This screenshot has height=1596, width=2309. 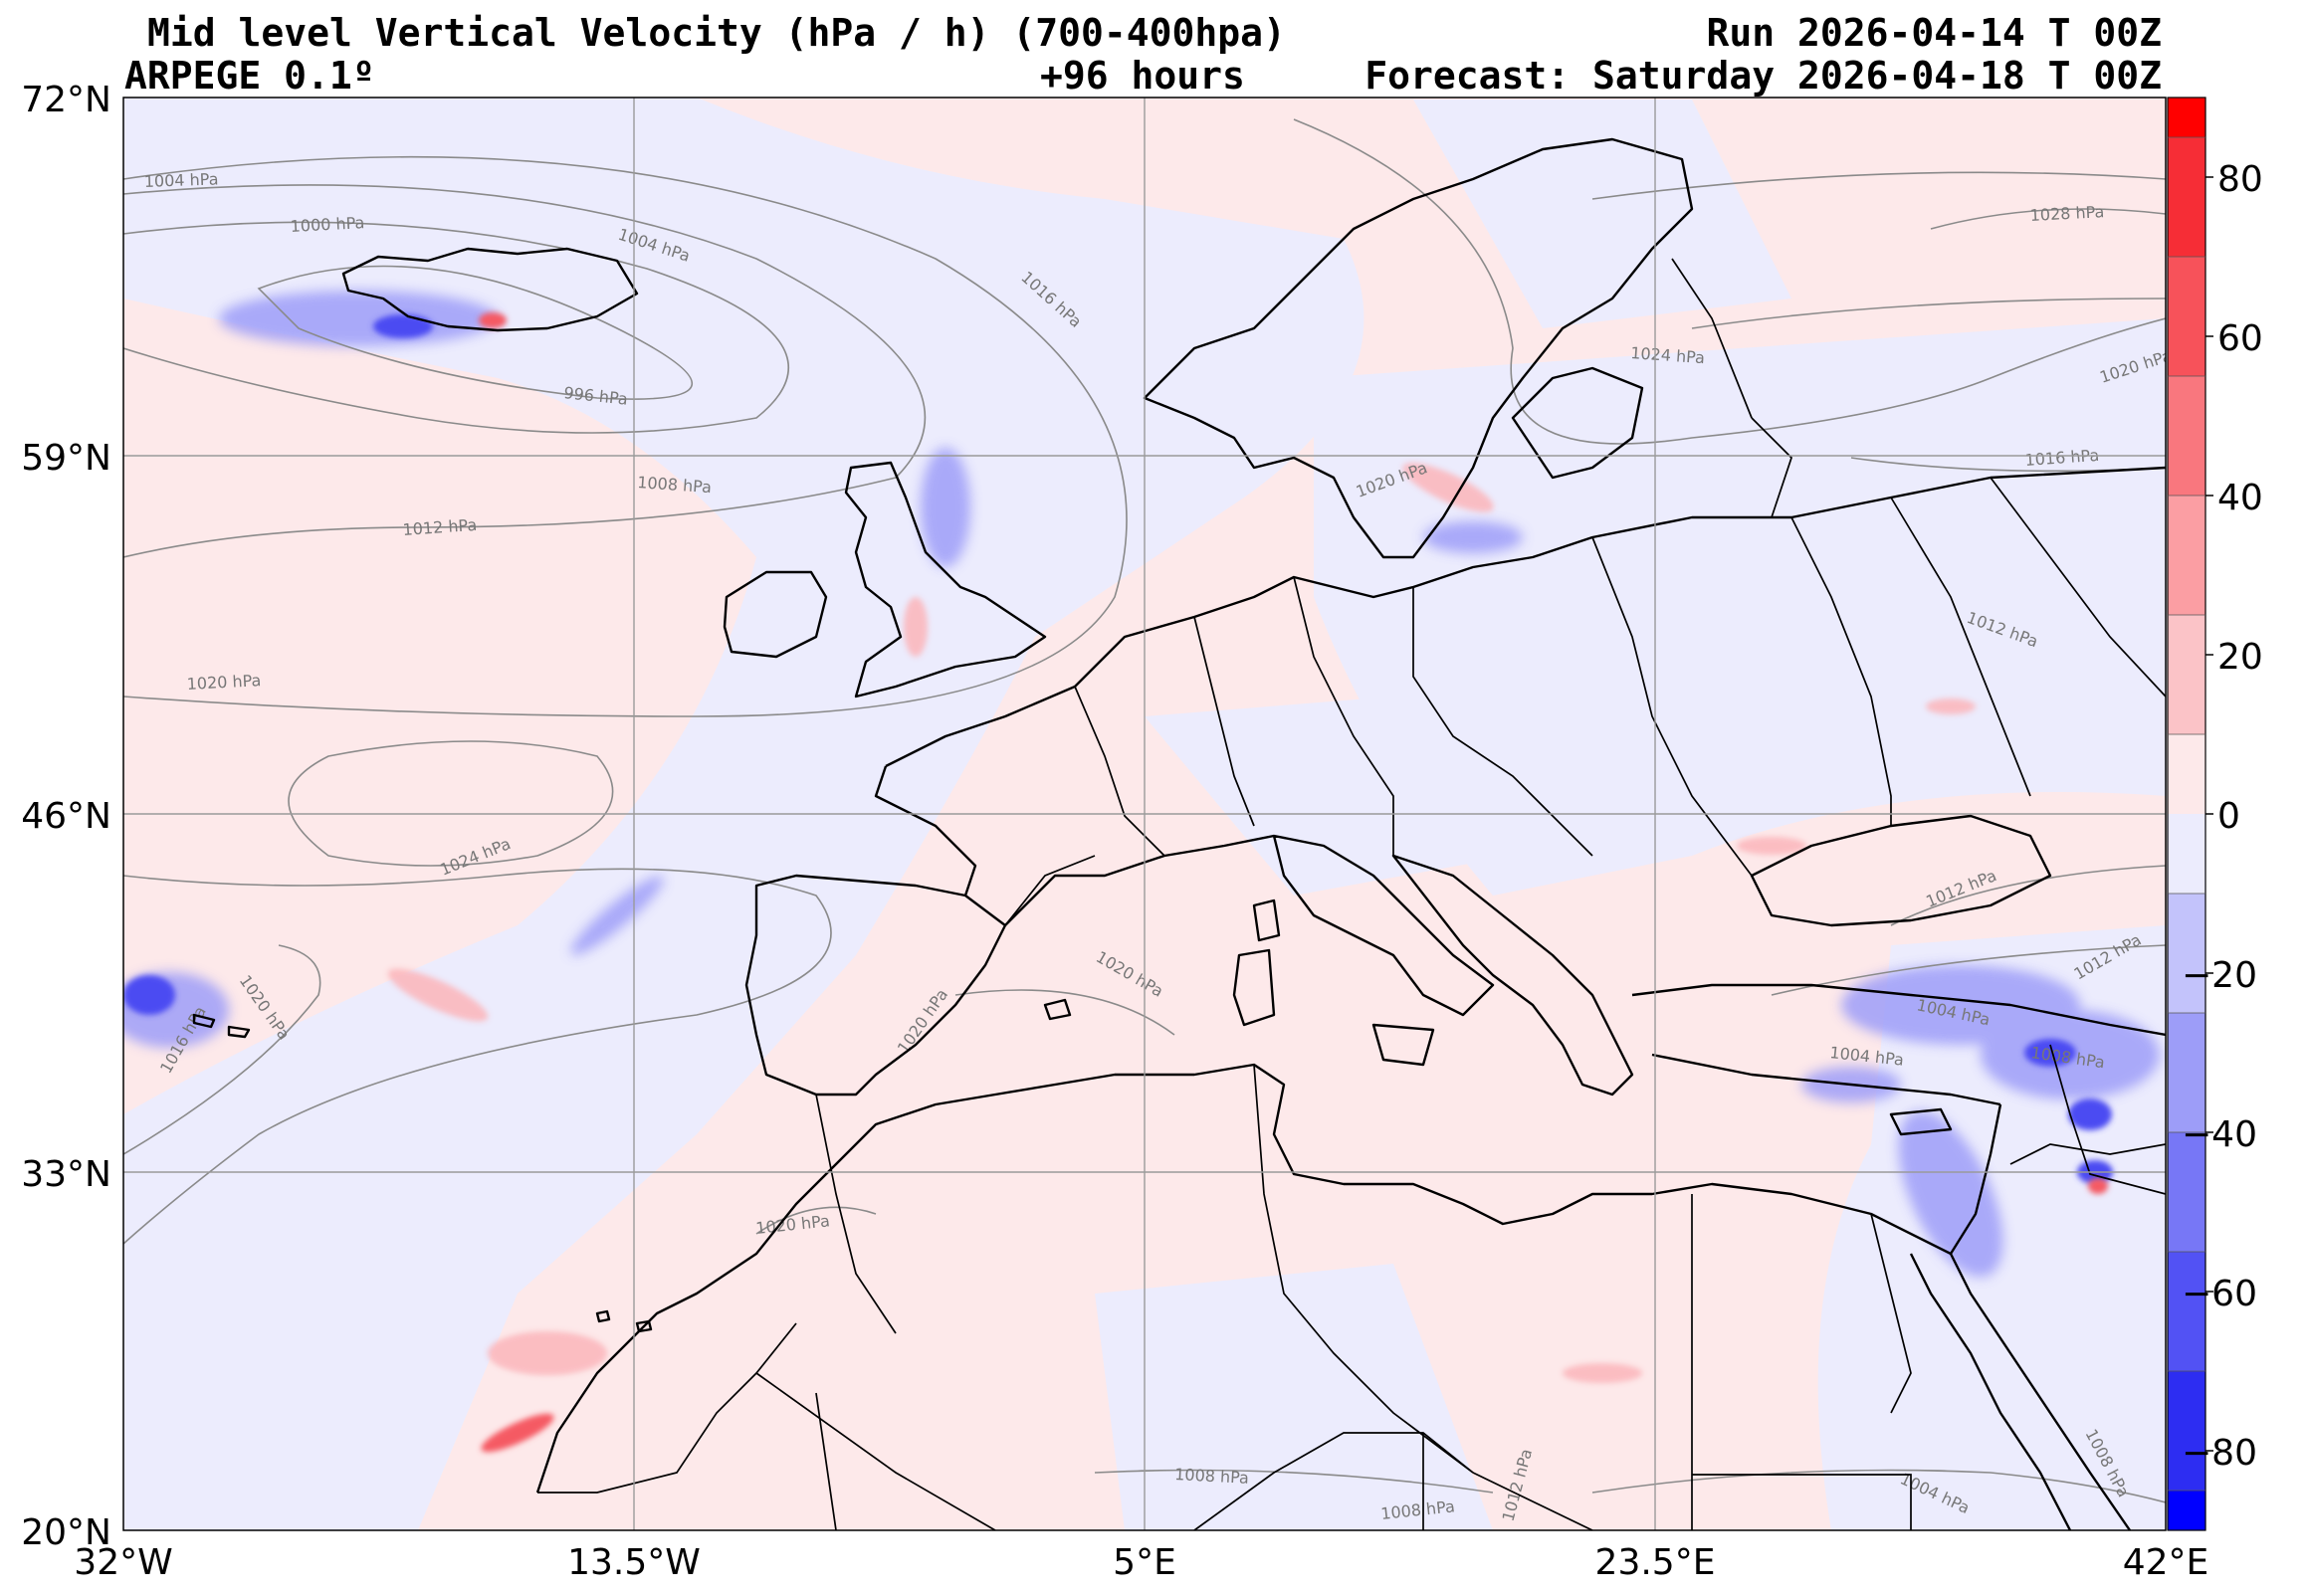 I want to click on lon-labels: 32°W 13.5°W 5°E 23.5°E 42°E, so click(x=1141, y=1563).